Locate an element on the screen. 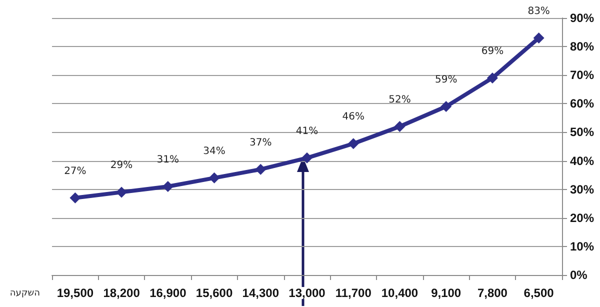 The height and width of the screenshot is (307, 600). y-tick-label: 30% is located at coordinates (582, 189).